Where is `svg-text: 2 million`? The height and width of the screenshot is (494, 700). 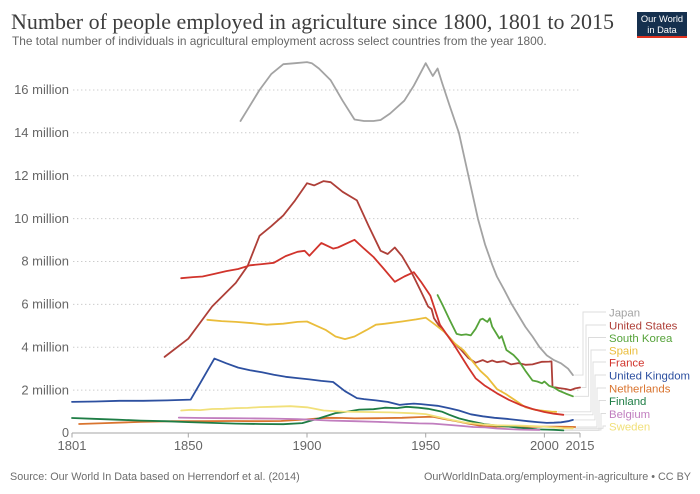 svg-text: 2 million is located at coordinates (45, 389).